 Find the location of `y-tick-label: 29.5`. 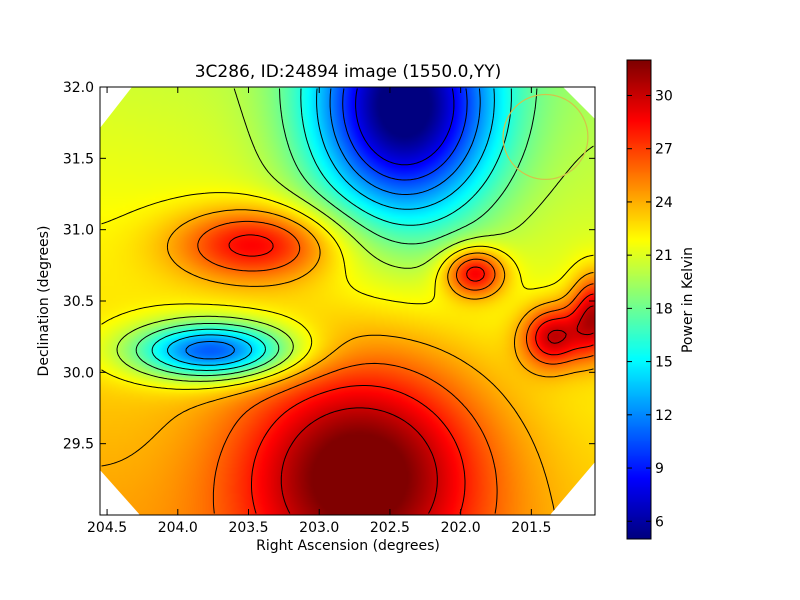

y-tick-label: 29.5 is located at coordinates (78, 445).